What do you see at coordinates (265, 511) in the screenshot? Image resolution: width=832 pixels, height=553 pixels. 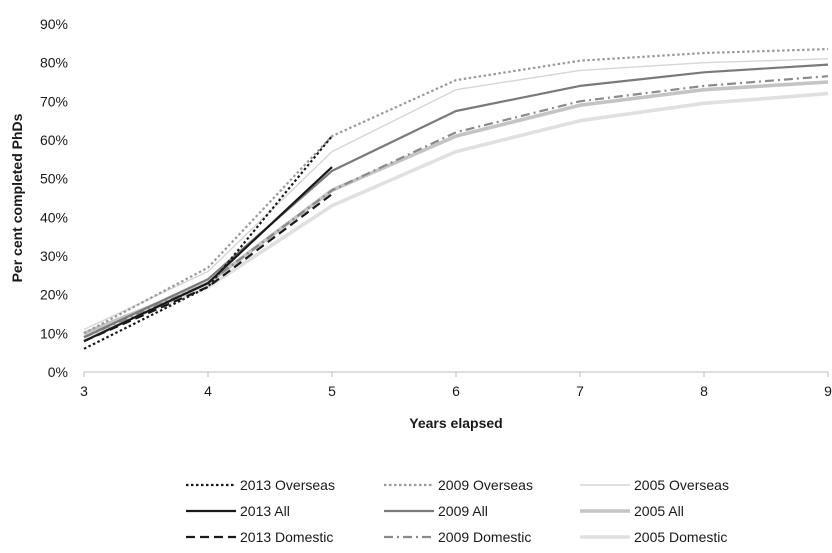 I see `legend-label: 2013 All` at bounding box center [265, 511].